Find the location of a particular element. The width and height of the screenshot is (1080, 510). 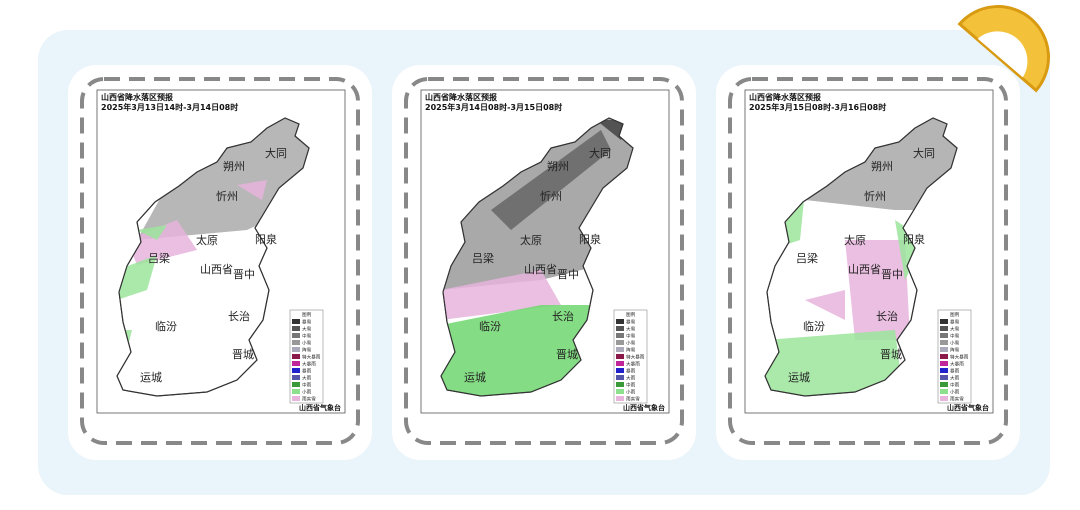

province-outline is located at coordinates (213, 257).